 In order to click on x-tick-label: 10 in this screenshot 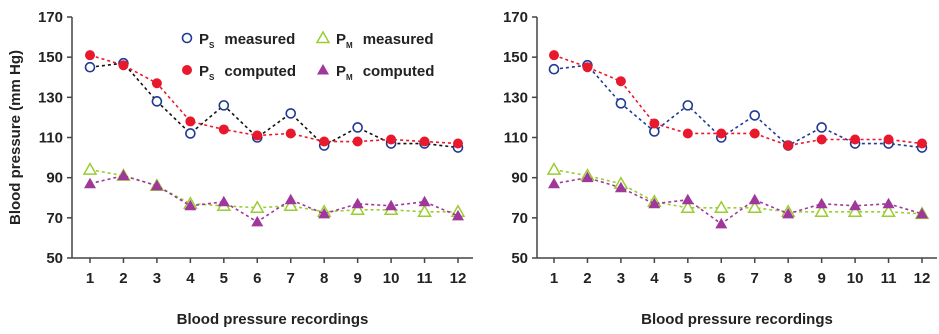, I will do `click(391, 278)`.